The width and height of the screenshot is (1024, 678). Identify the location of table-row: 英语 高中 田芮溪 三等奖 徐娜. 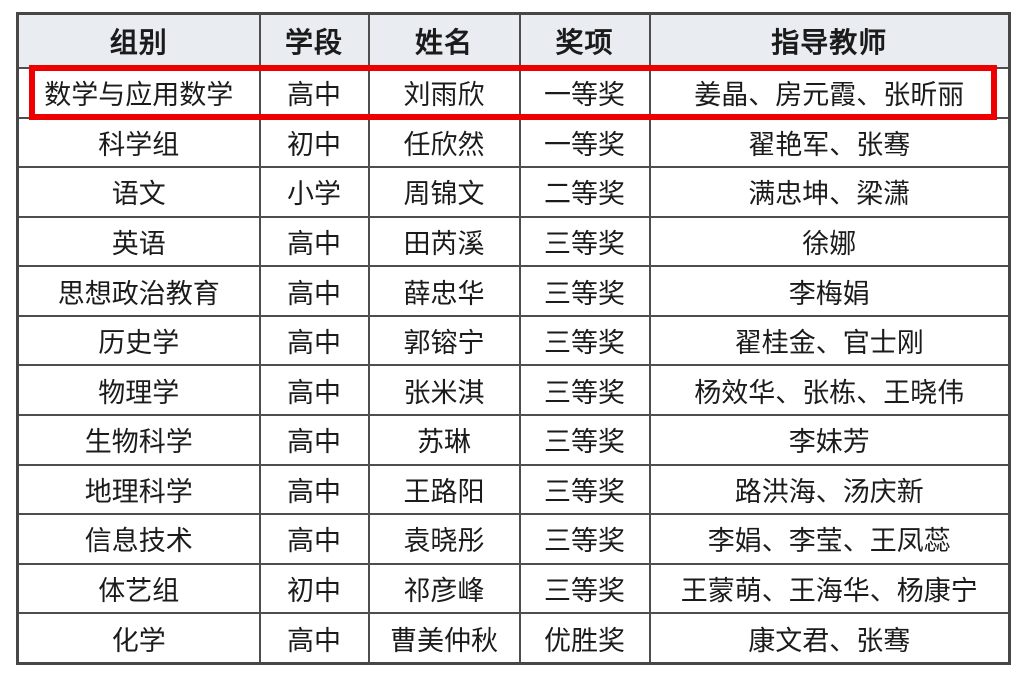
(513, 241).